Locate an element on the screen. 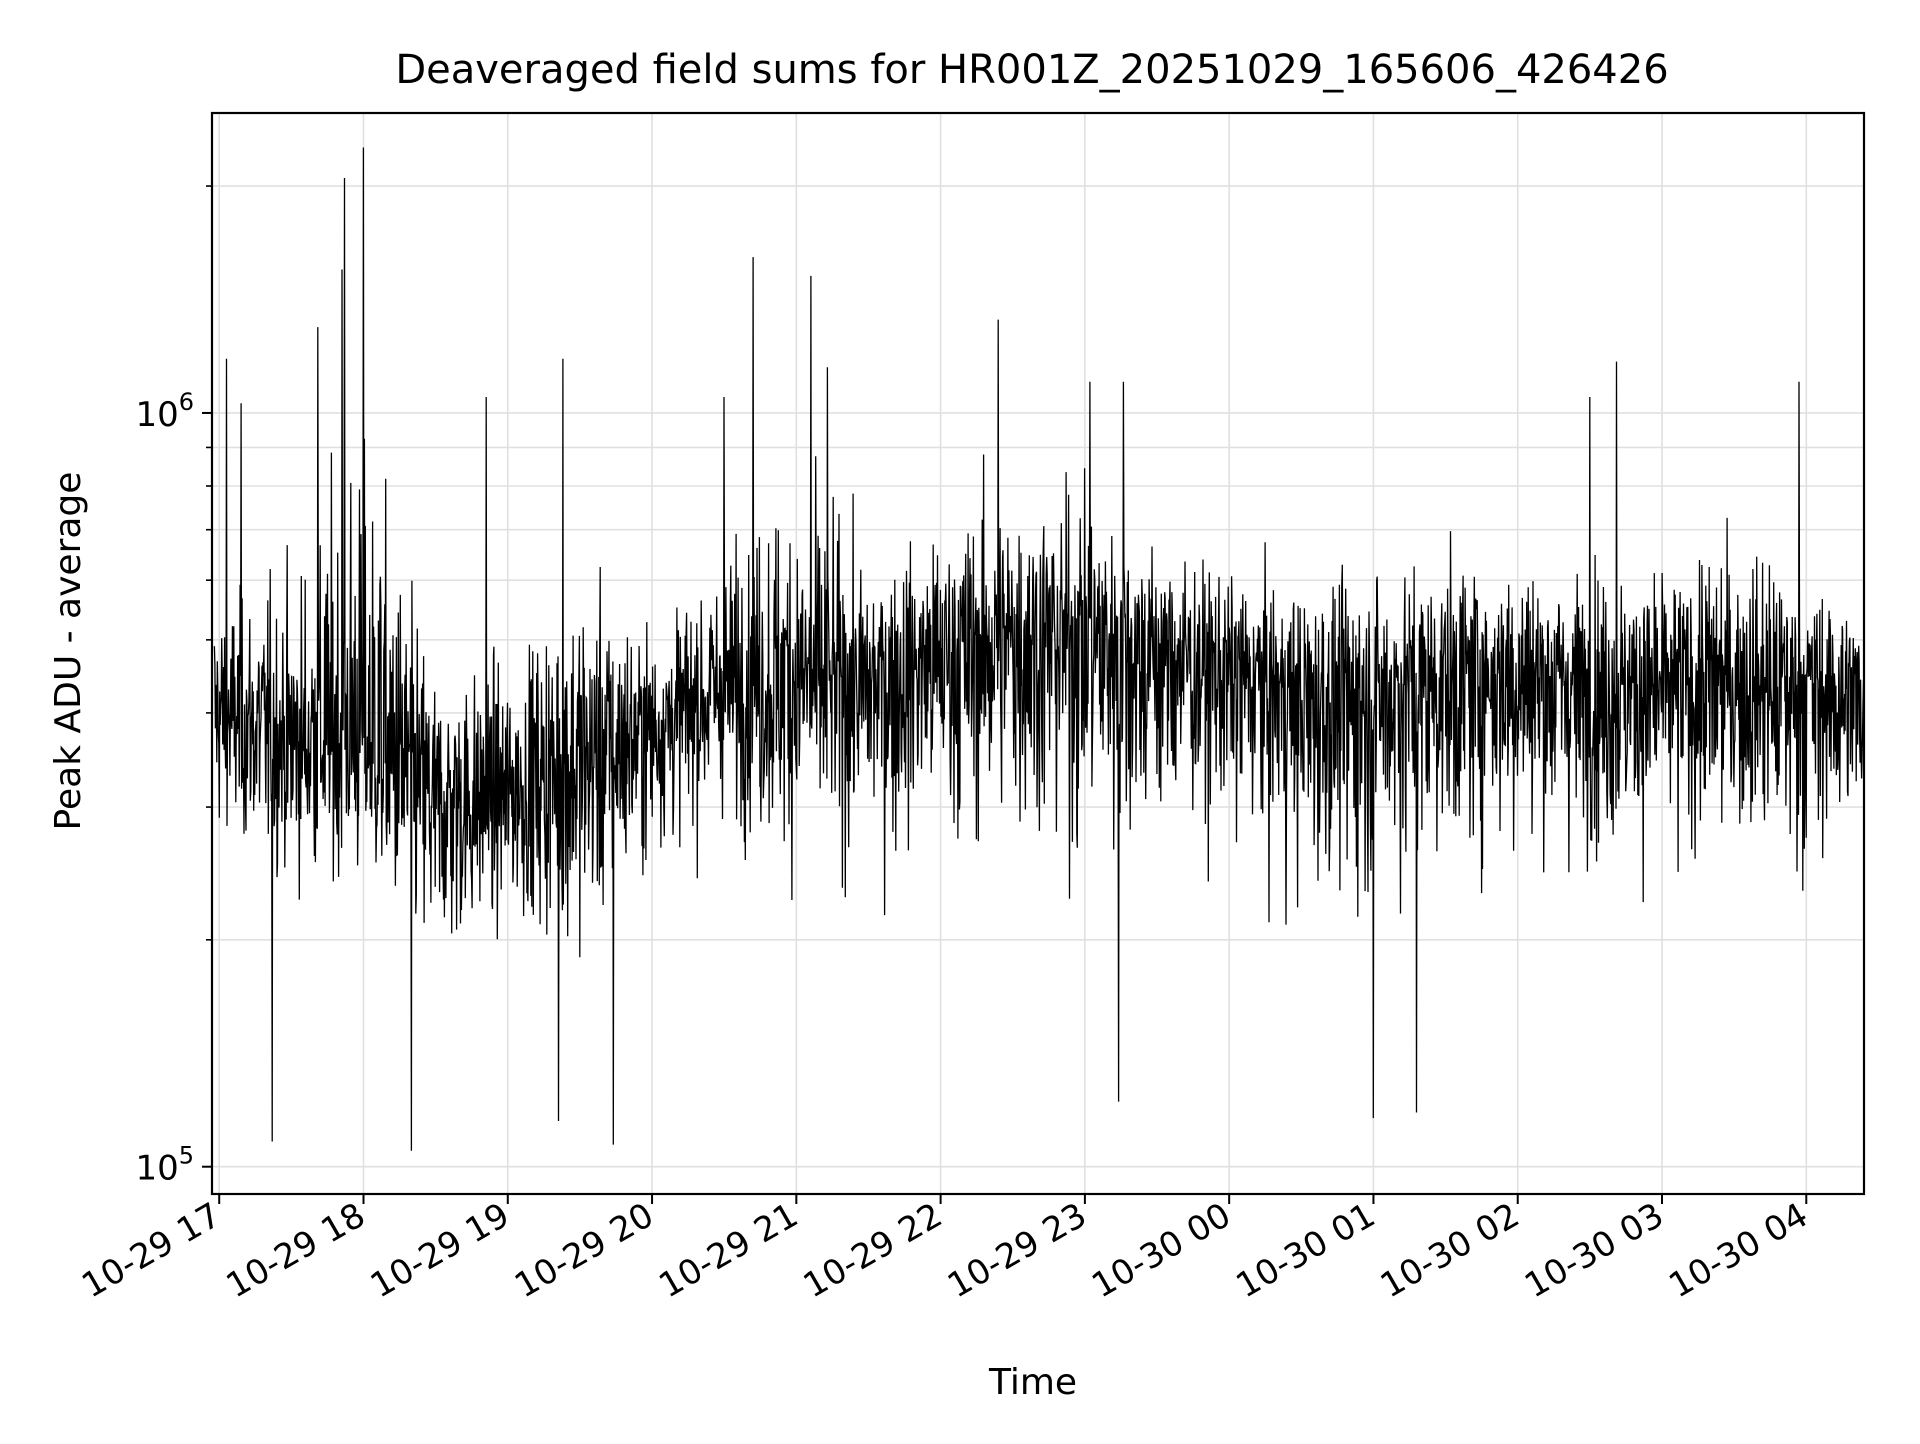 The image size is (1920, 1444). y-axis-label: Peak ADU - average is located at coordinates (68, 651).